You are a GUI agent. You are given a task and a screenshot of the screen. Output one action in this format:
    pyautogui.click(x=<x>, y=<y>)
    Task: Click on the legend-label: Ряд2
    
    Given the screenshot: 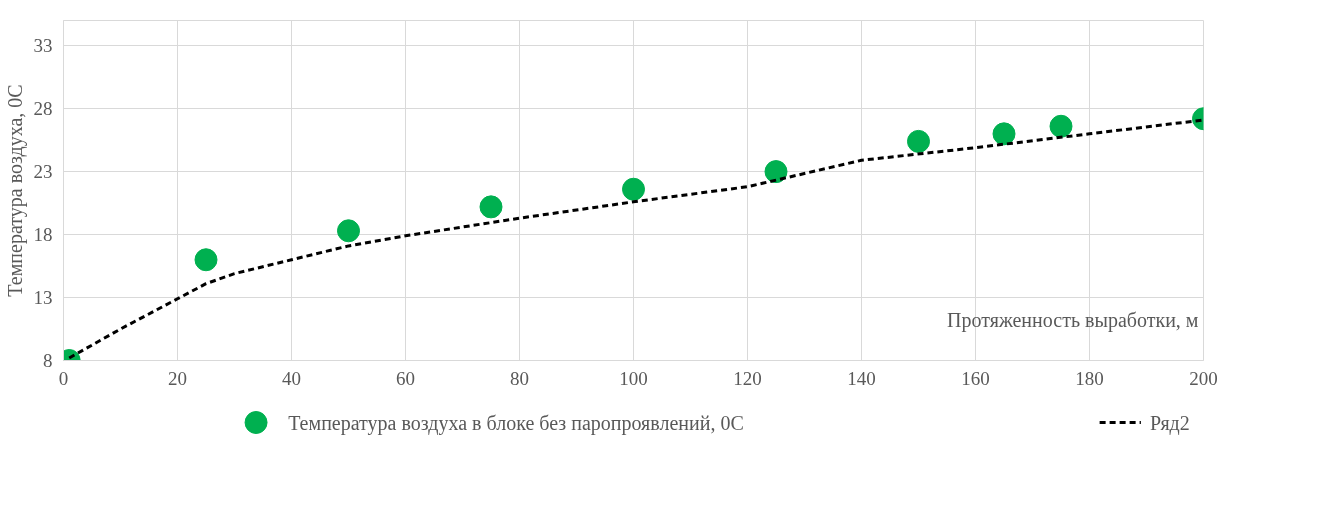 What is the action you would take?
    pyautogui.click(x=1170, y=423)
    